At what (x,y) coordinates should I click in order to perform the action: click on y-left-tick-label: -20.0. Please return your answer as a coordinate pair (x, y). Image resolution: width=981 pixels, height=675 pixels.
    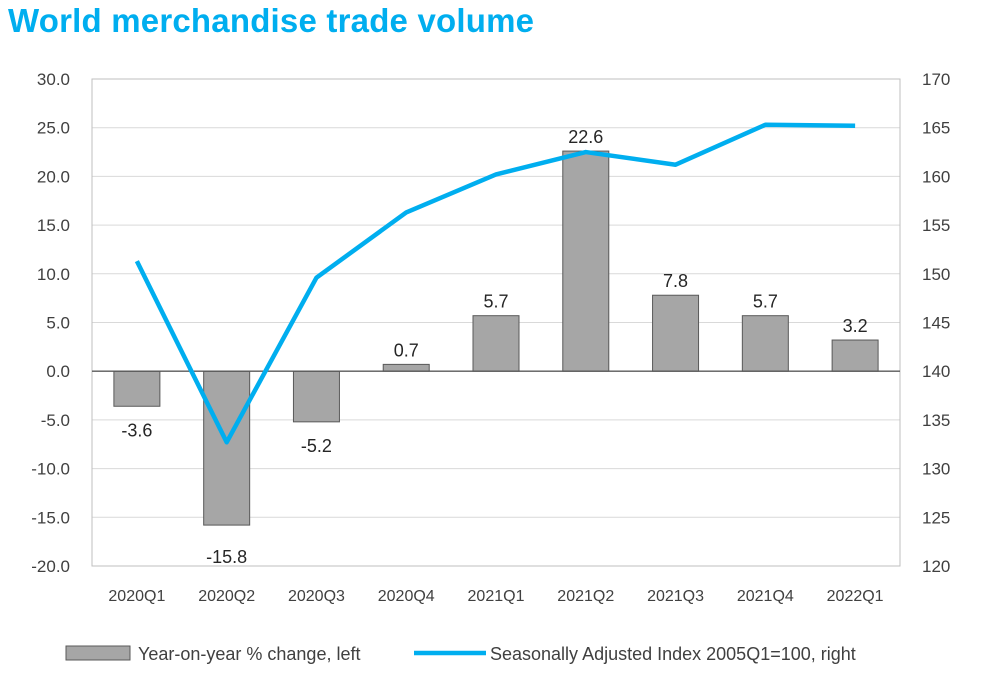
    Looking at the image, I should click on (50, 566).